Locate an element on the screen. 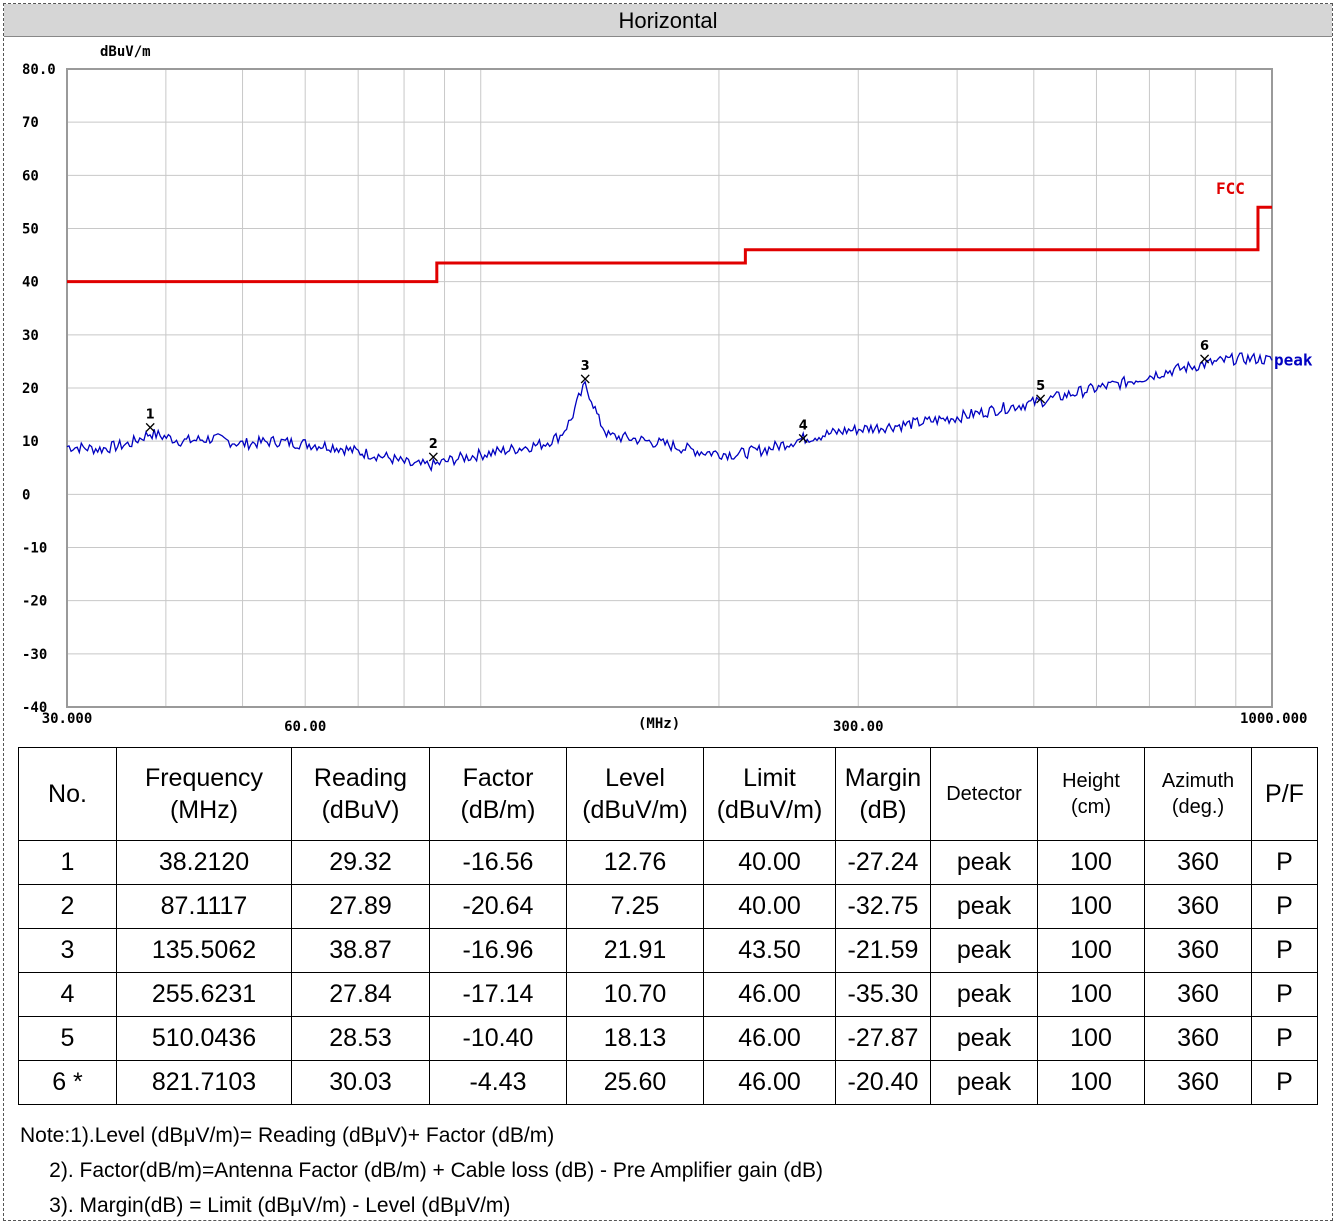 The height and width of the screenshot is (1225, 1338). y-tick-label: 50 is located at coordinates (30, 230).